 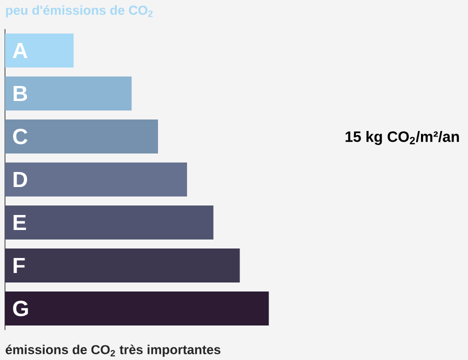 I want to click on y-tick-label: A, so click(x=20, y=50).